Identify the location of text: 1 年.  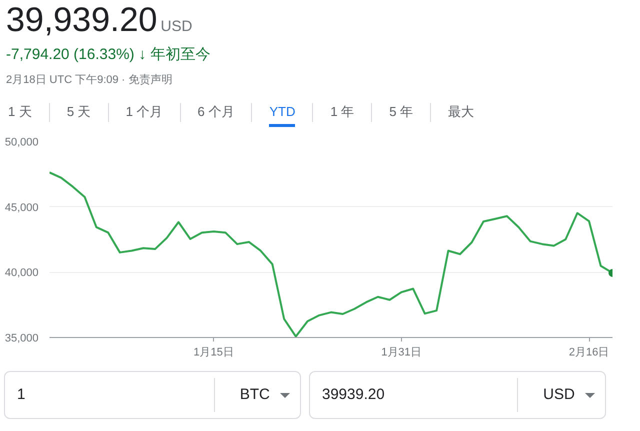
(342, 112).